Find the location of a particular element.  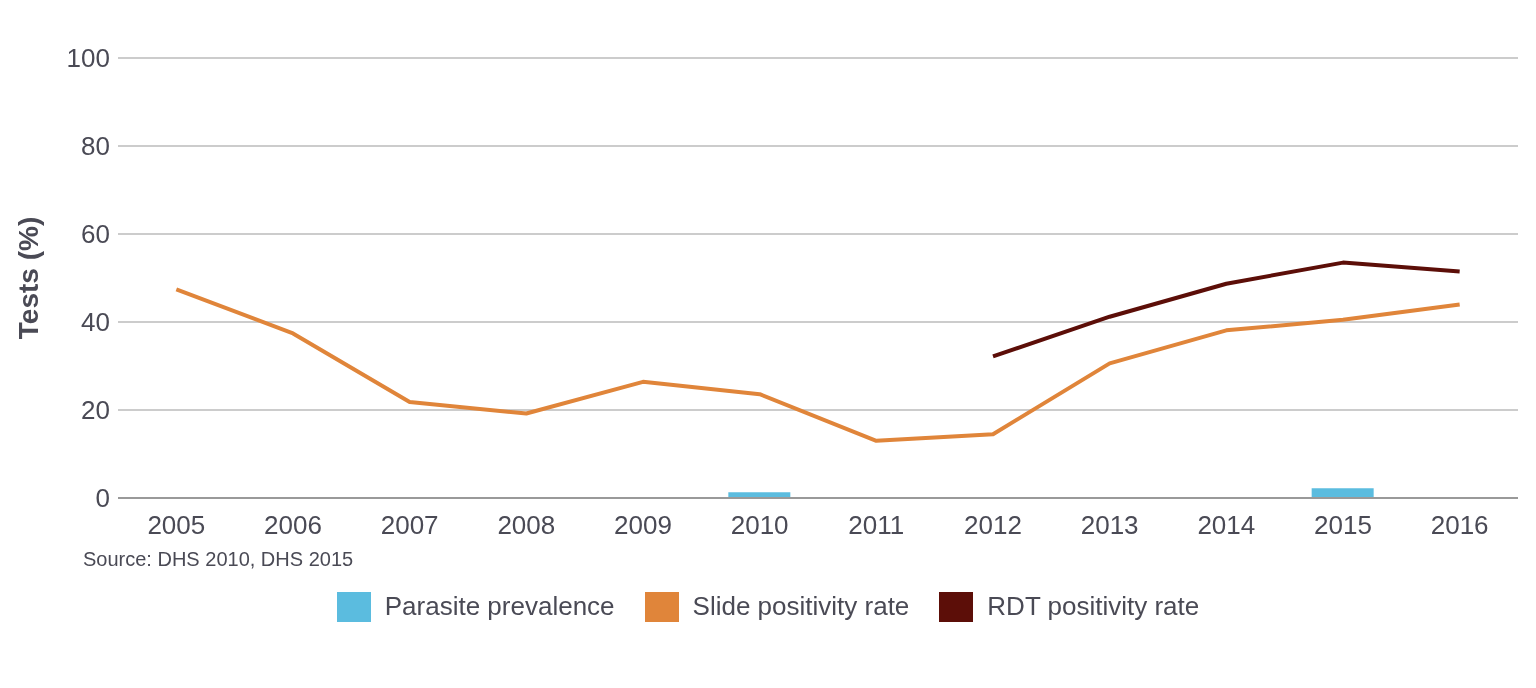

x-tick-label: 2015 is located at coordinates (1343, 525).